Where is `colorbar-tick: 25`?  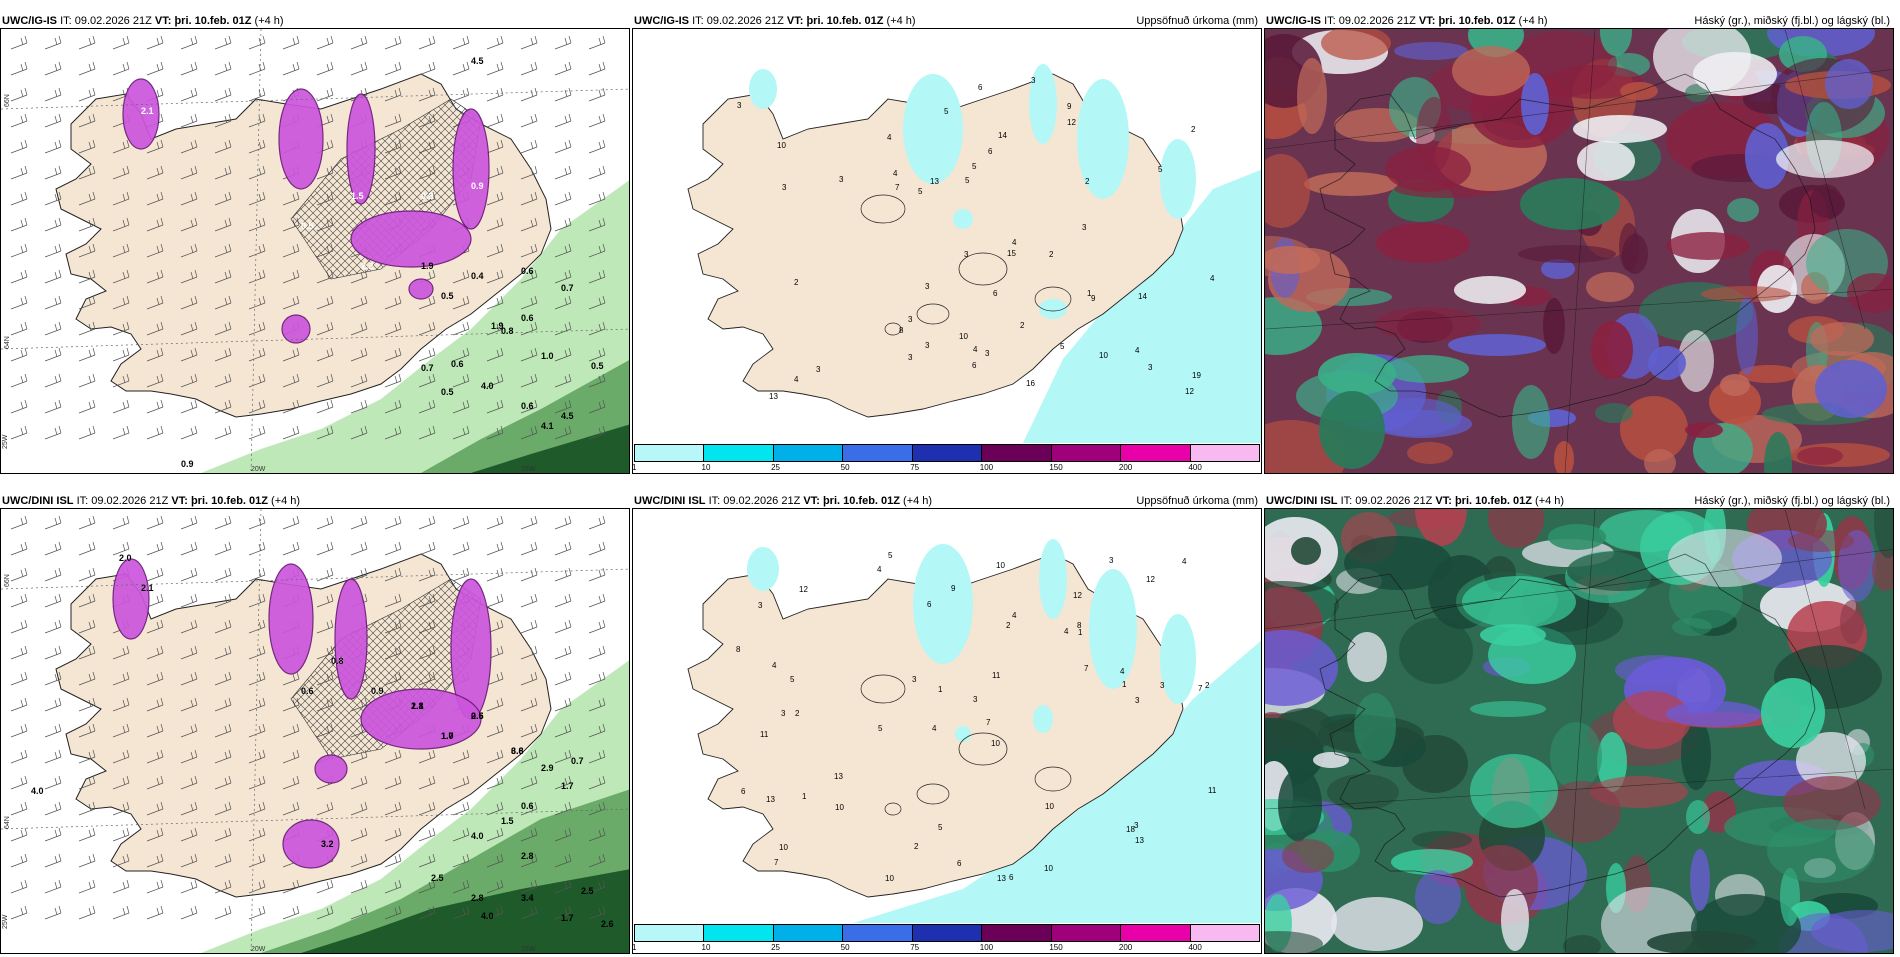 colorbar-tick: 25 is located at coordinates (776, 467).